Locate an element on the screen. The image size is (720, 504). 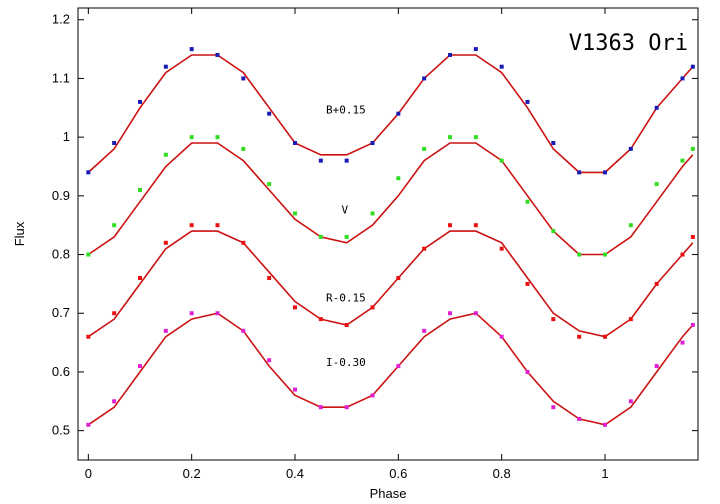
y-tick-label: 0.5 is located at coordinates (61, 430).